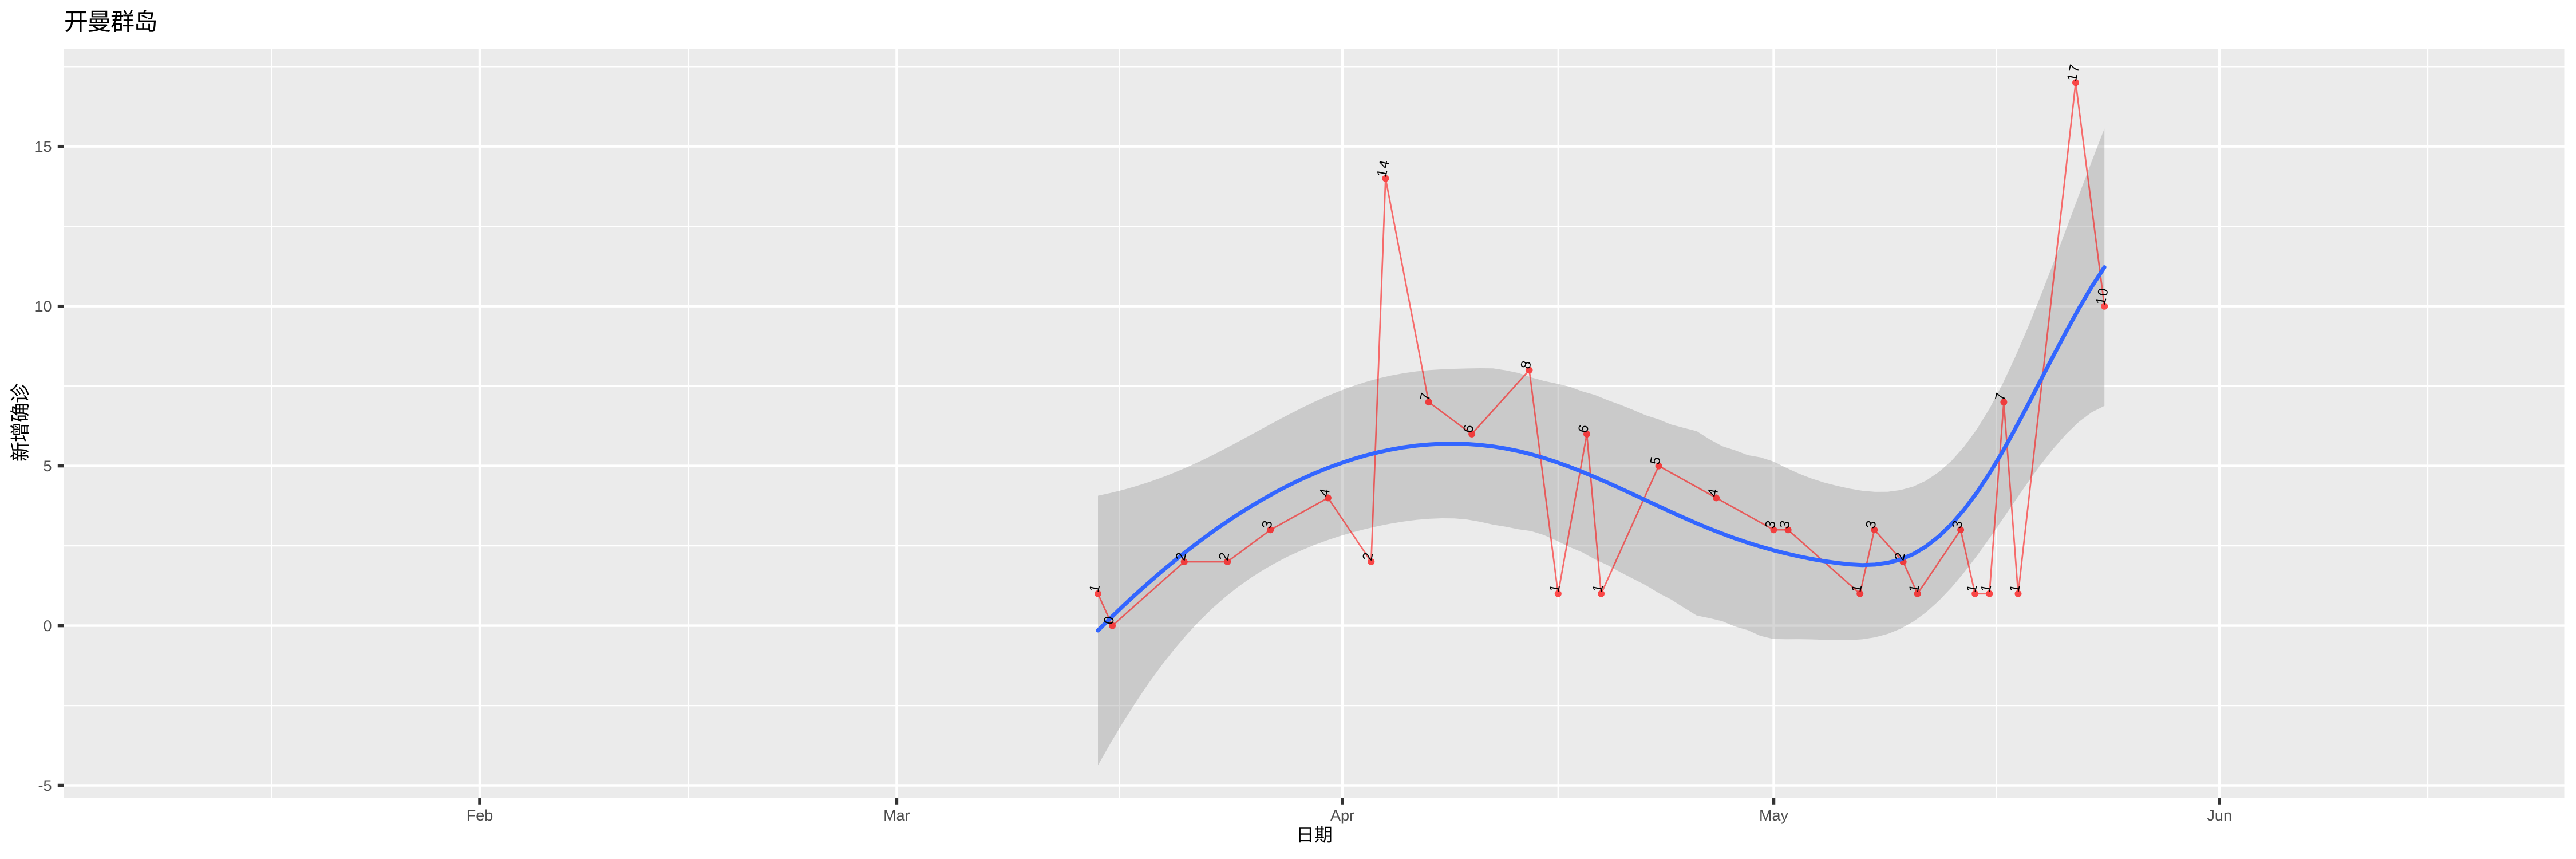 The image size is (2576, 859). What do you see at coordinates (43, 146) in the screenshot?
I see `svg-text: 15` at bounding box center [43, 146].